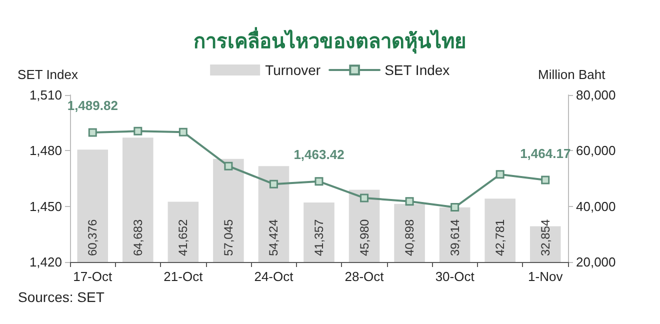  What do you see at coordinates (184, 276) in the screenshot?
I see `x-tick-label: 21-Oct` at bounding box center [184, 276].